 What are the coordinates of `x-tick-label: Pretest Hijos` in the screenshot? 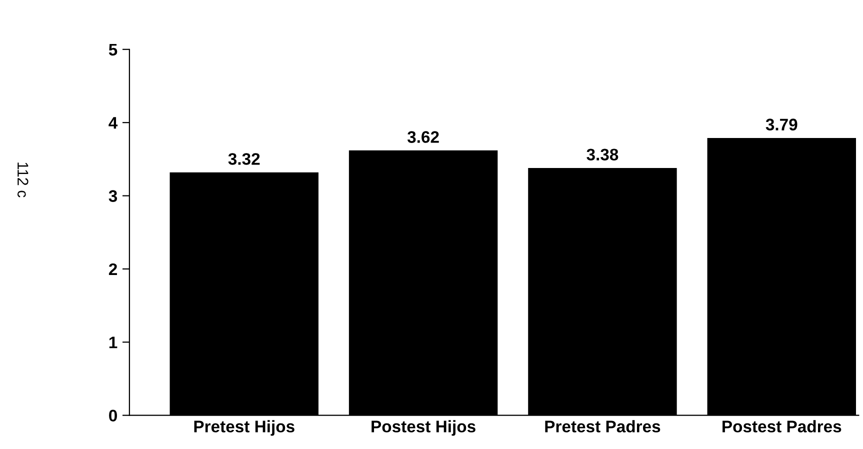 It's located at (244, 428).